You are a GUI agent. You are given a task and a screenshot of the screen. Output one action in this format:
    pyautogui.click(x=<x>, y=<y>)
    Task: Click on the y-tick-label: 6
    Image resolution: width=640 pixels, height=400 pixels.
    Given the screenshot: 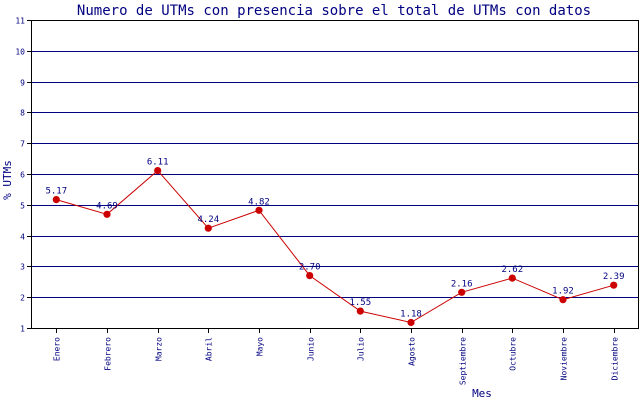 What is the action you would take?
    pyautogui.click(x=22, y=175)
    